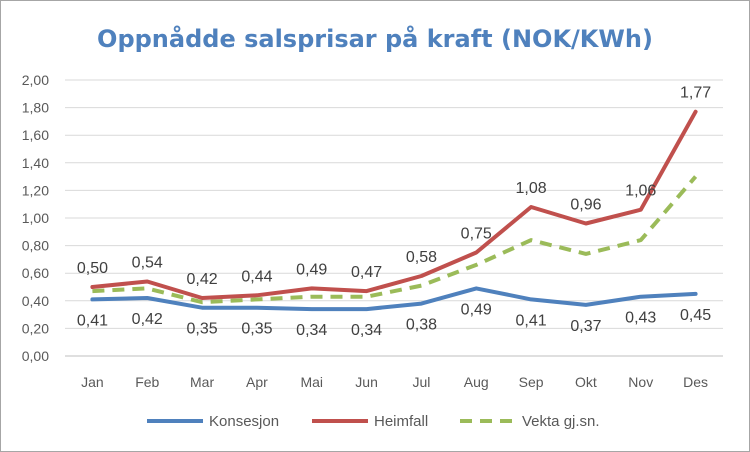  What do you see at coordinates (35, 301) in the screenshot?
I see `y-tick-label: 0,40` at bounding box center [35, 301].